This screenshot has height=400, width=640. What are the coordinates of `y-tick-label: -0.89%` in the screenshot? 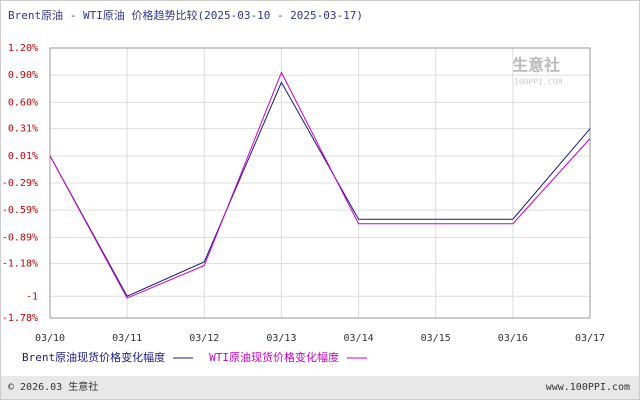 It's located at (20, 237).